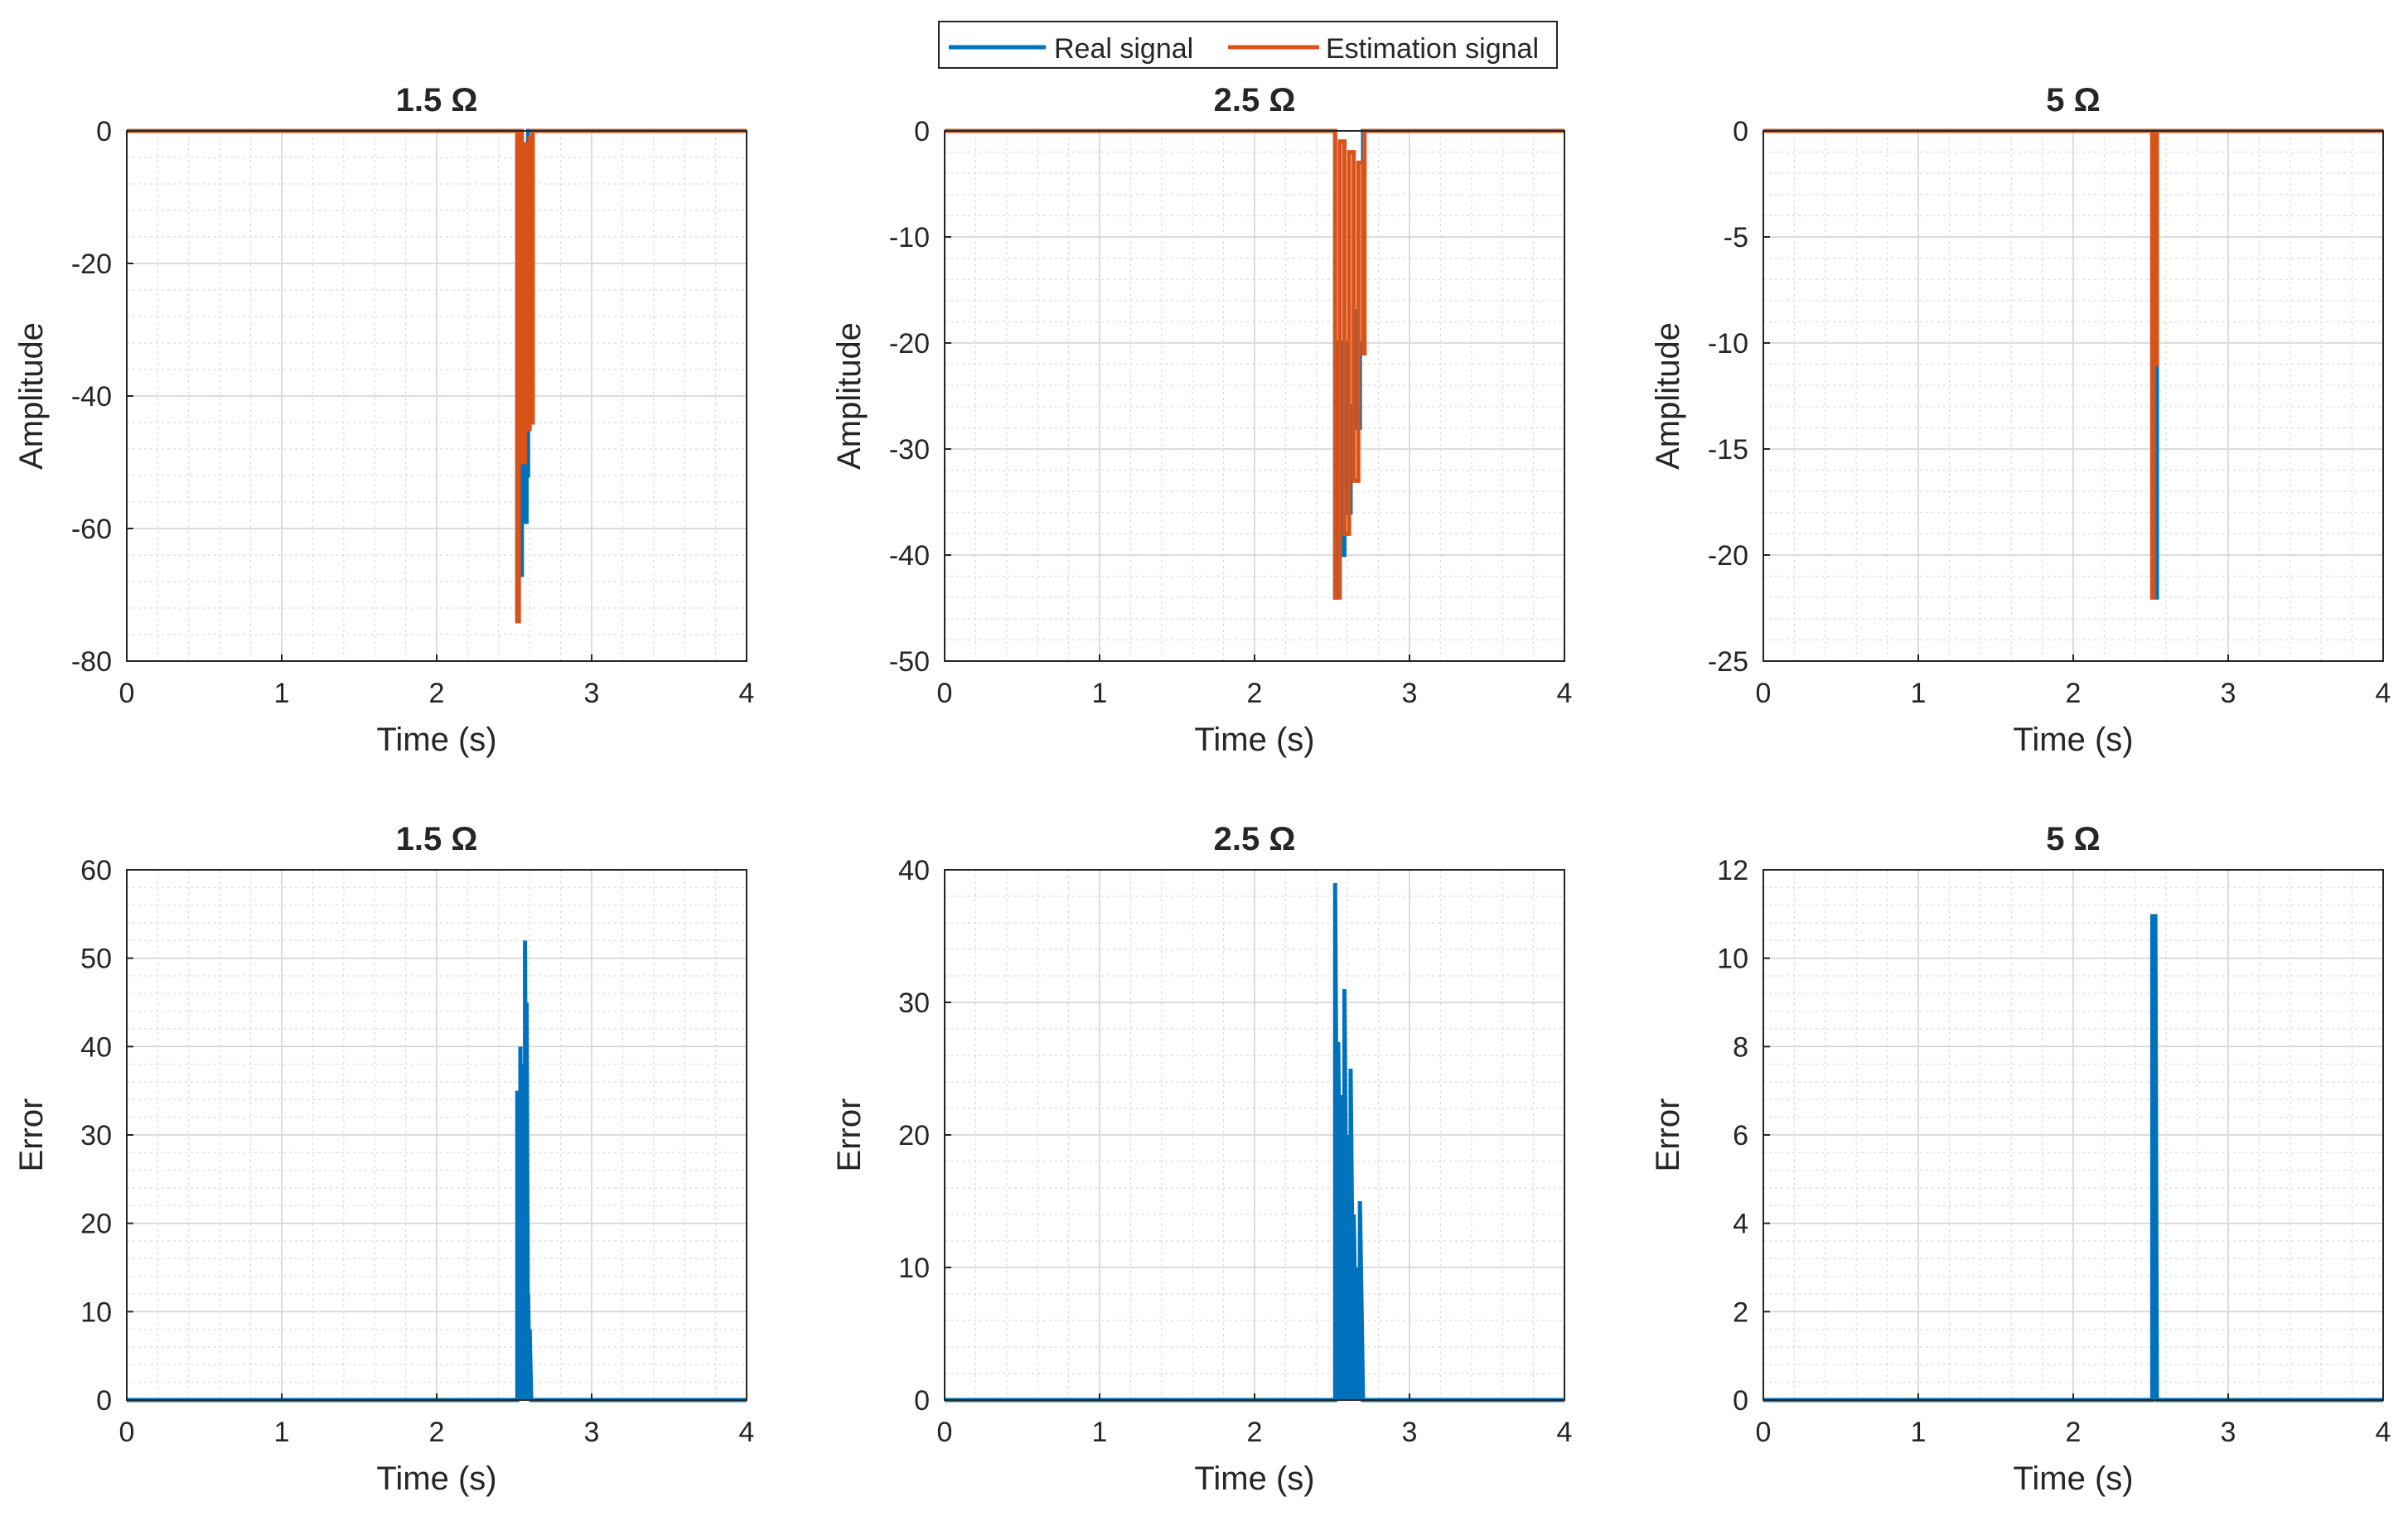 The image size is (2408, 1516). I want to click on subplot-amplitude-5-ohm: 0 1 2 3 4 -25 -20 -15 -10 -5 0 5 Ω Time (s) Amplitude, so click(2021, 420).